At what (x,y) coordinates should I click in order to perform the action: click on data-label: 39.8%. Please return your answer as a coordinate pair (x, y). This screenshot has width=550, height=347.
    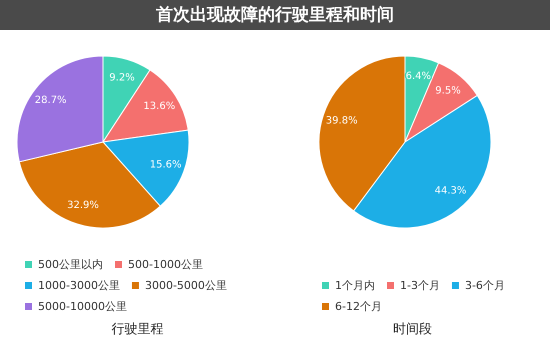
    Looking at the image, I should click on (342, 120).